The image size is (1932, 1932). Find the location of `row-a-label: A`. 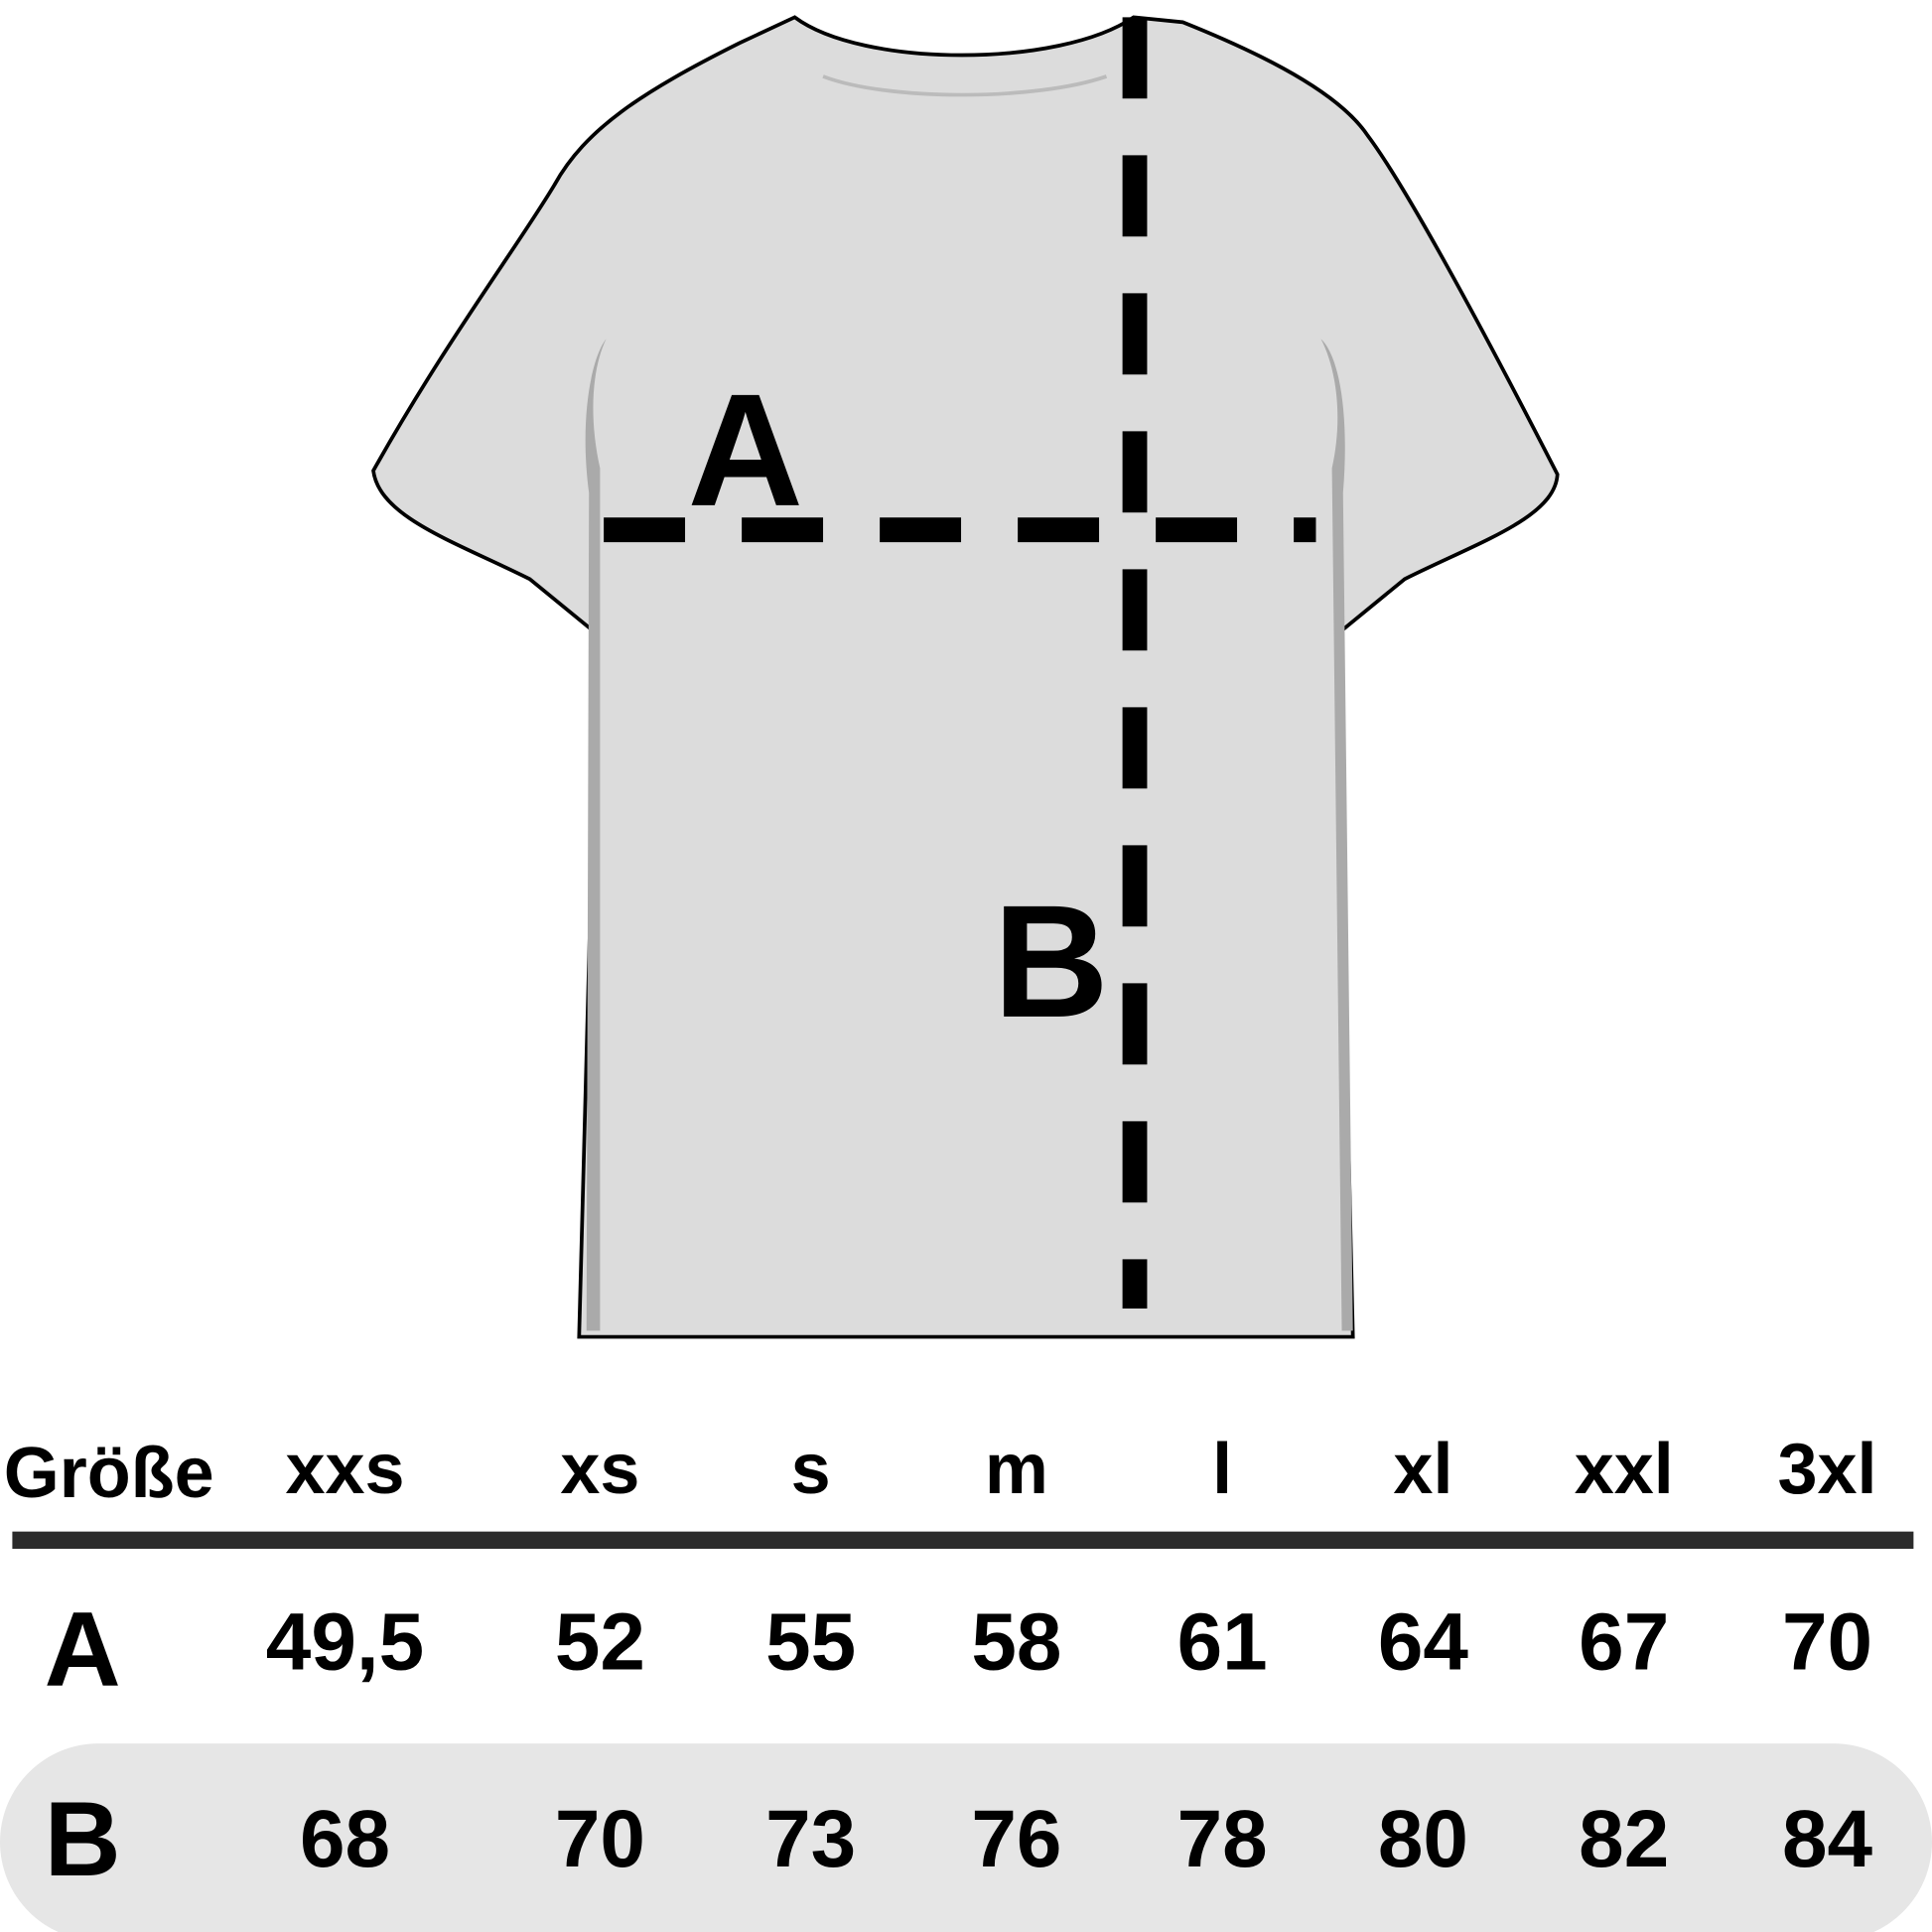

row-a-label: A is located at coordinates (83, 1649).